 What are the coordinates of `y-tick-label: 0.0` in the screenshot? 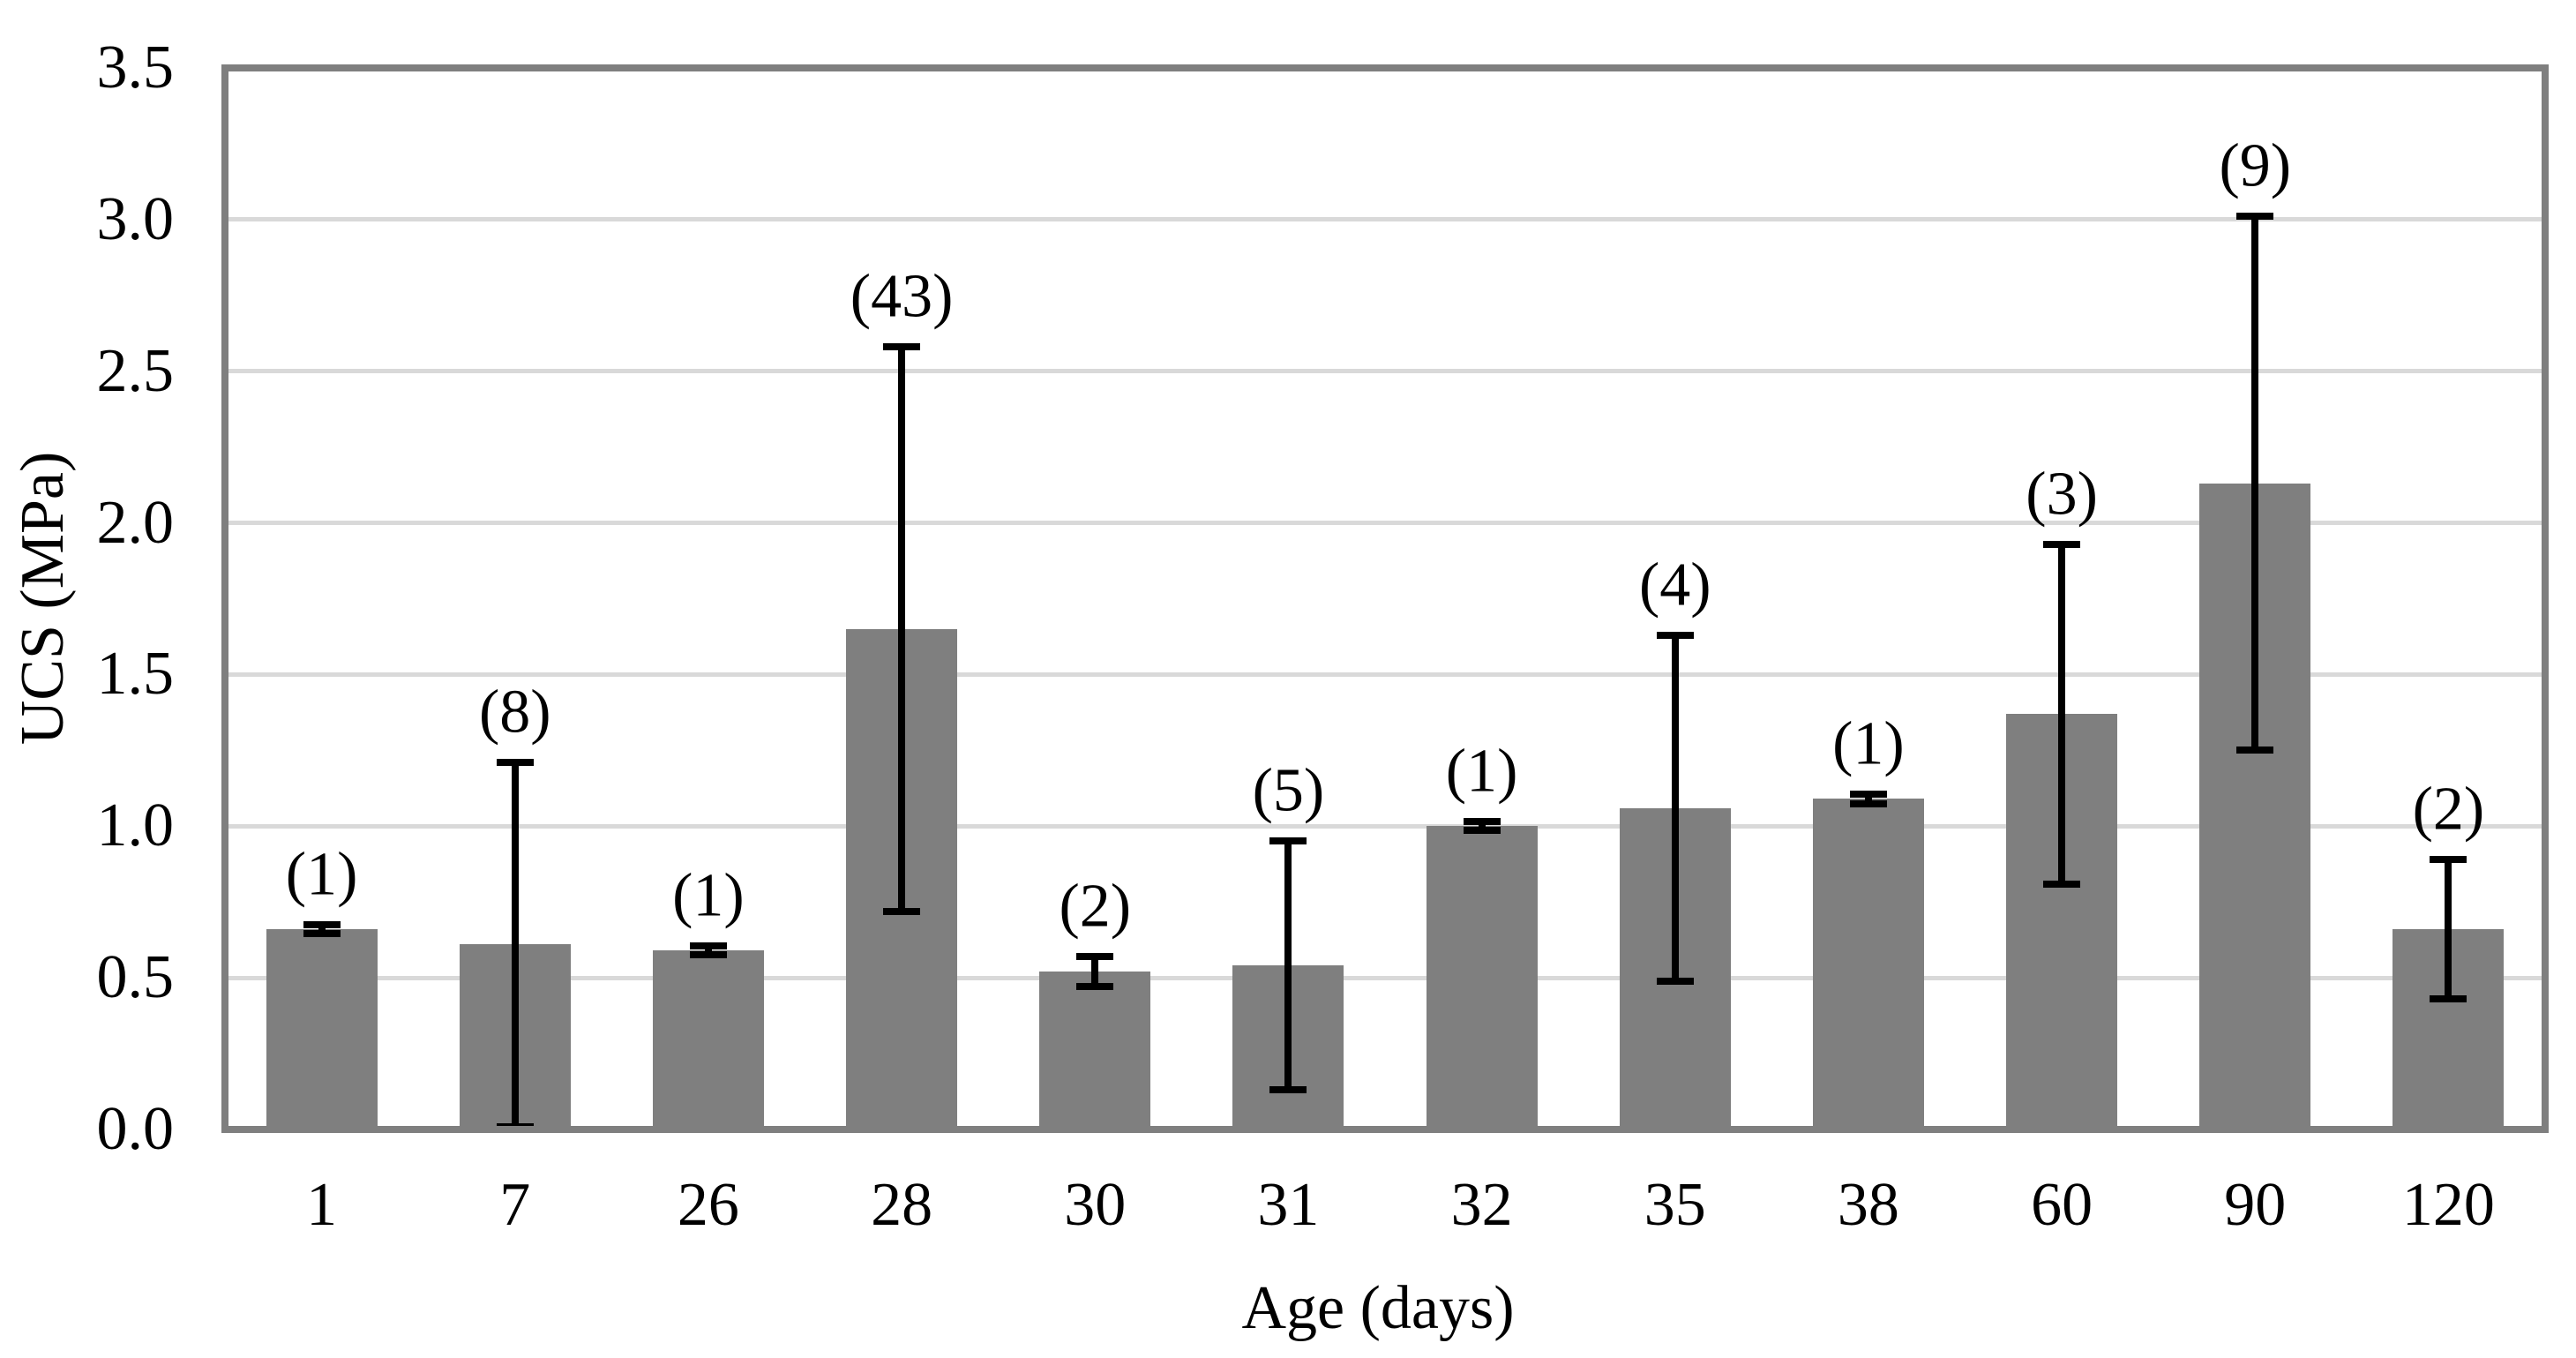 It's located at (135, 1129).